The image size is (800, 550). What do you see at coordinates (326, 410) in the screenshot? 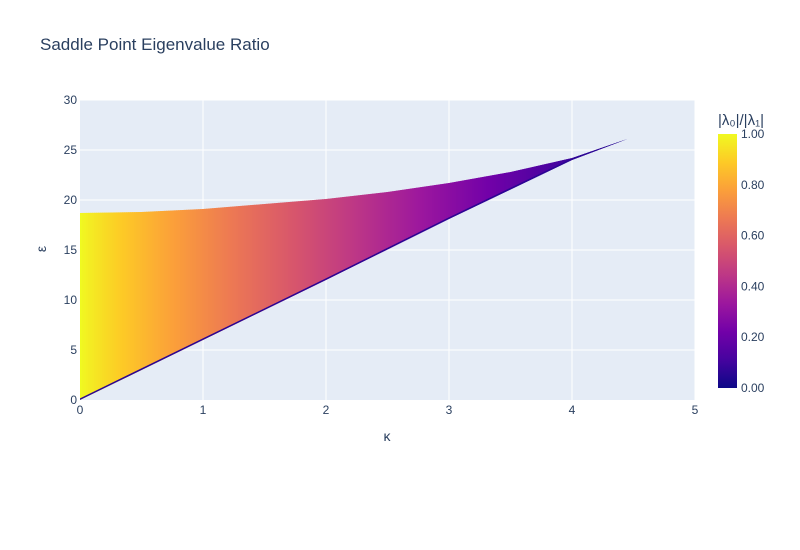
I see `x-tick-label: 2` at bounding box center [326, 410].